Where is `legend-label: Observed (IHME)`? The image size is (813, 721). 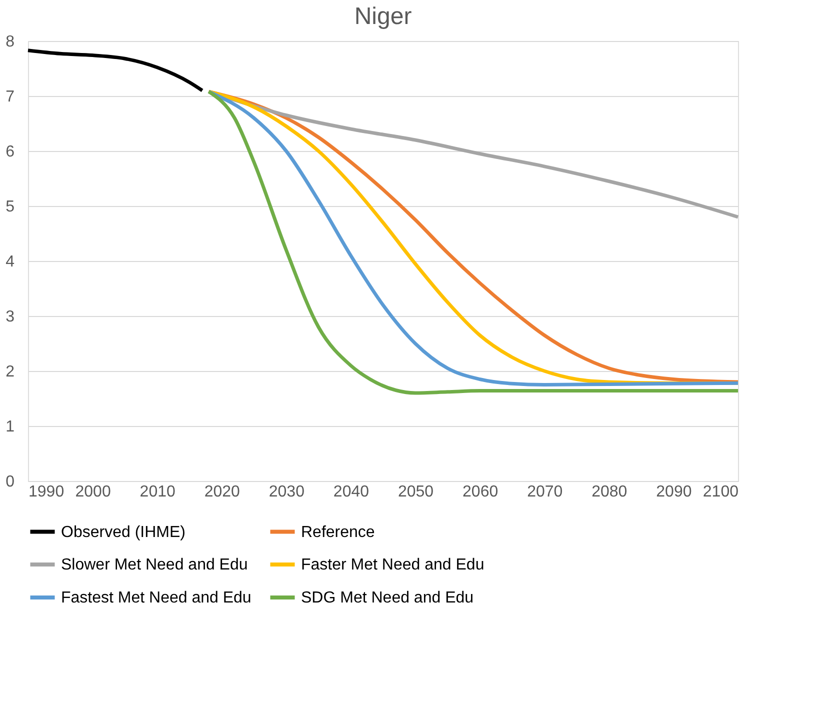 legend-label: Observed (IHME) is located at coordinates (123, 532).